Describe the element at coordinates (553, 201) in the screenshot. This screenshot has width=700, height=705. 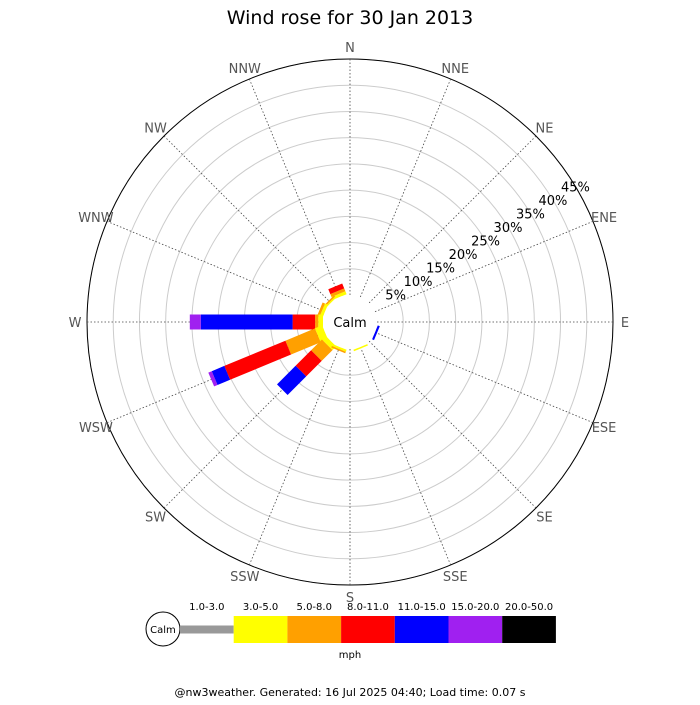
I see `ring-label-8: 40%` at that location.